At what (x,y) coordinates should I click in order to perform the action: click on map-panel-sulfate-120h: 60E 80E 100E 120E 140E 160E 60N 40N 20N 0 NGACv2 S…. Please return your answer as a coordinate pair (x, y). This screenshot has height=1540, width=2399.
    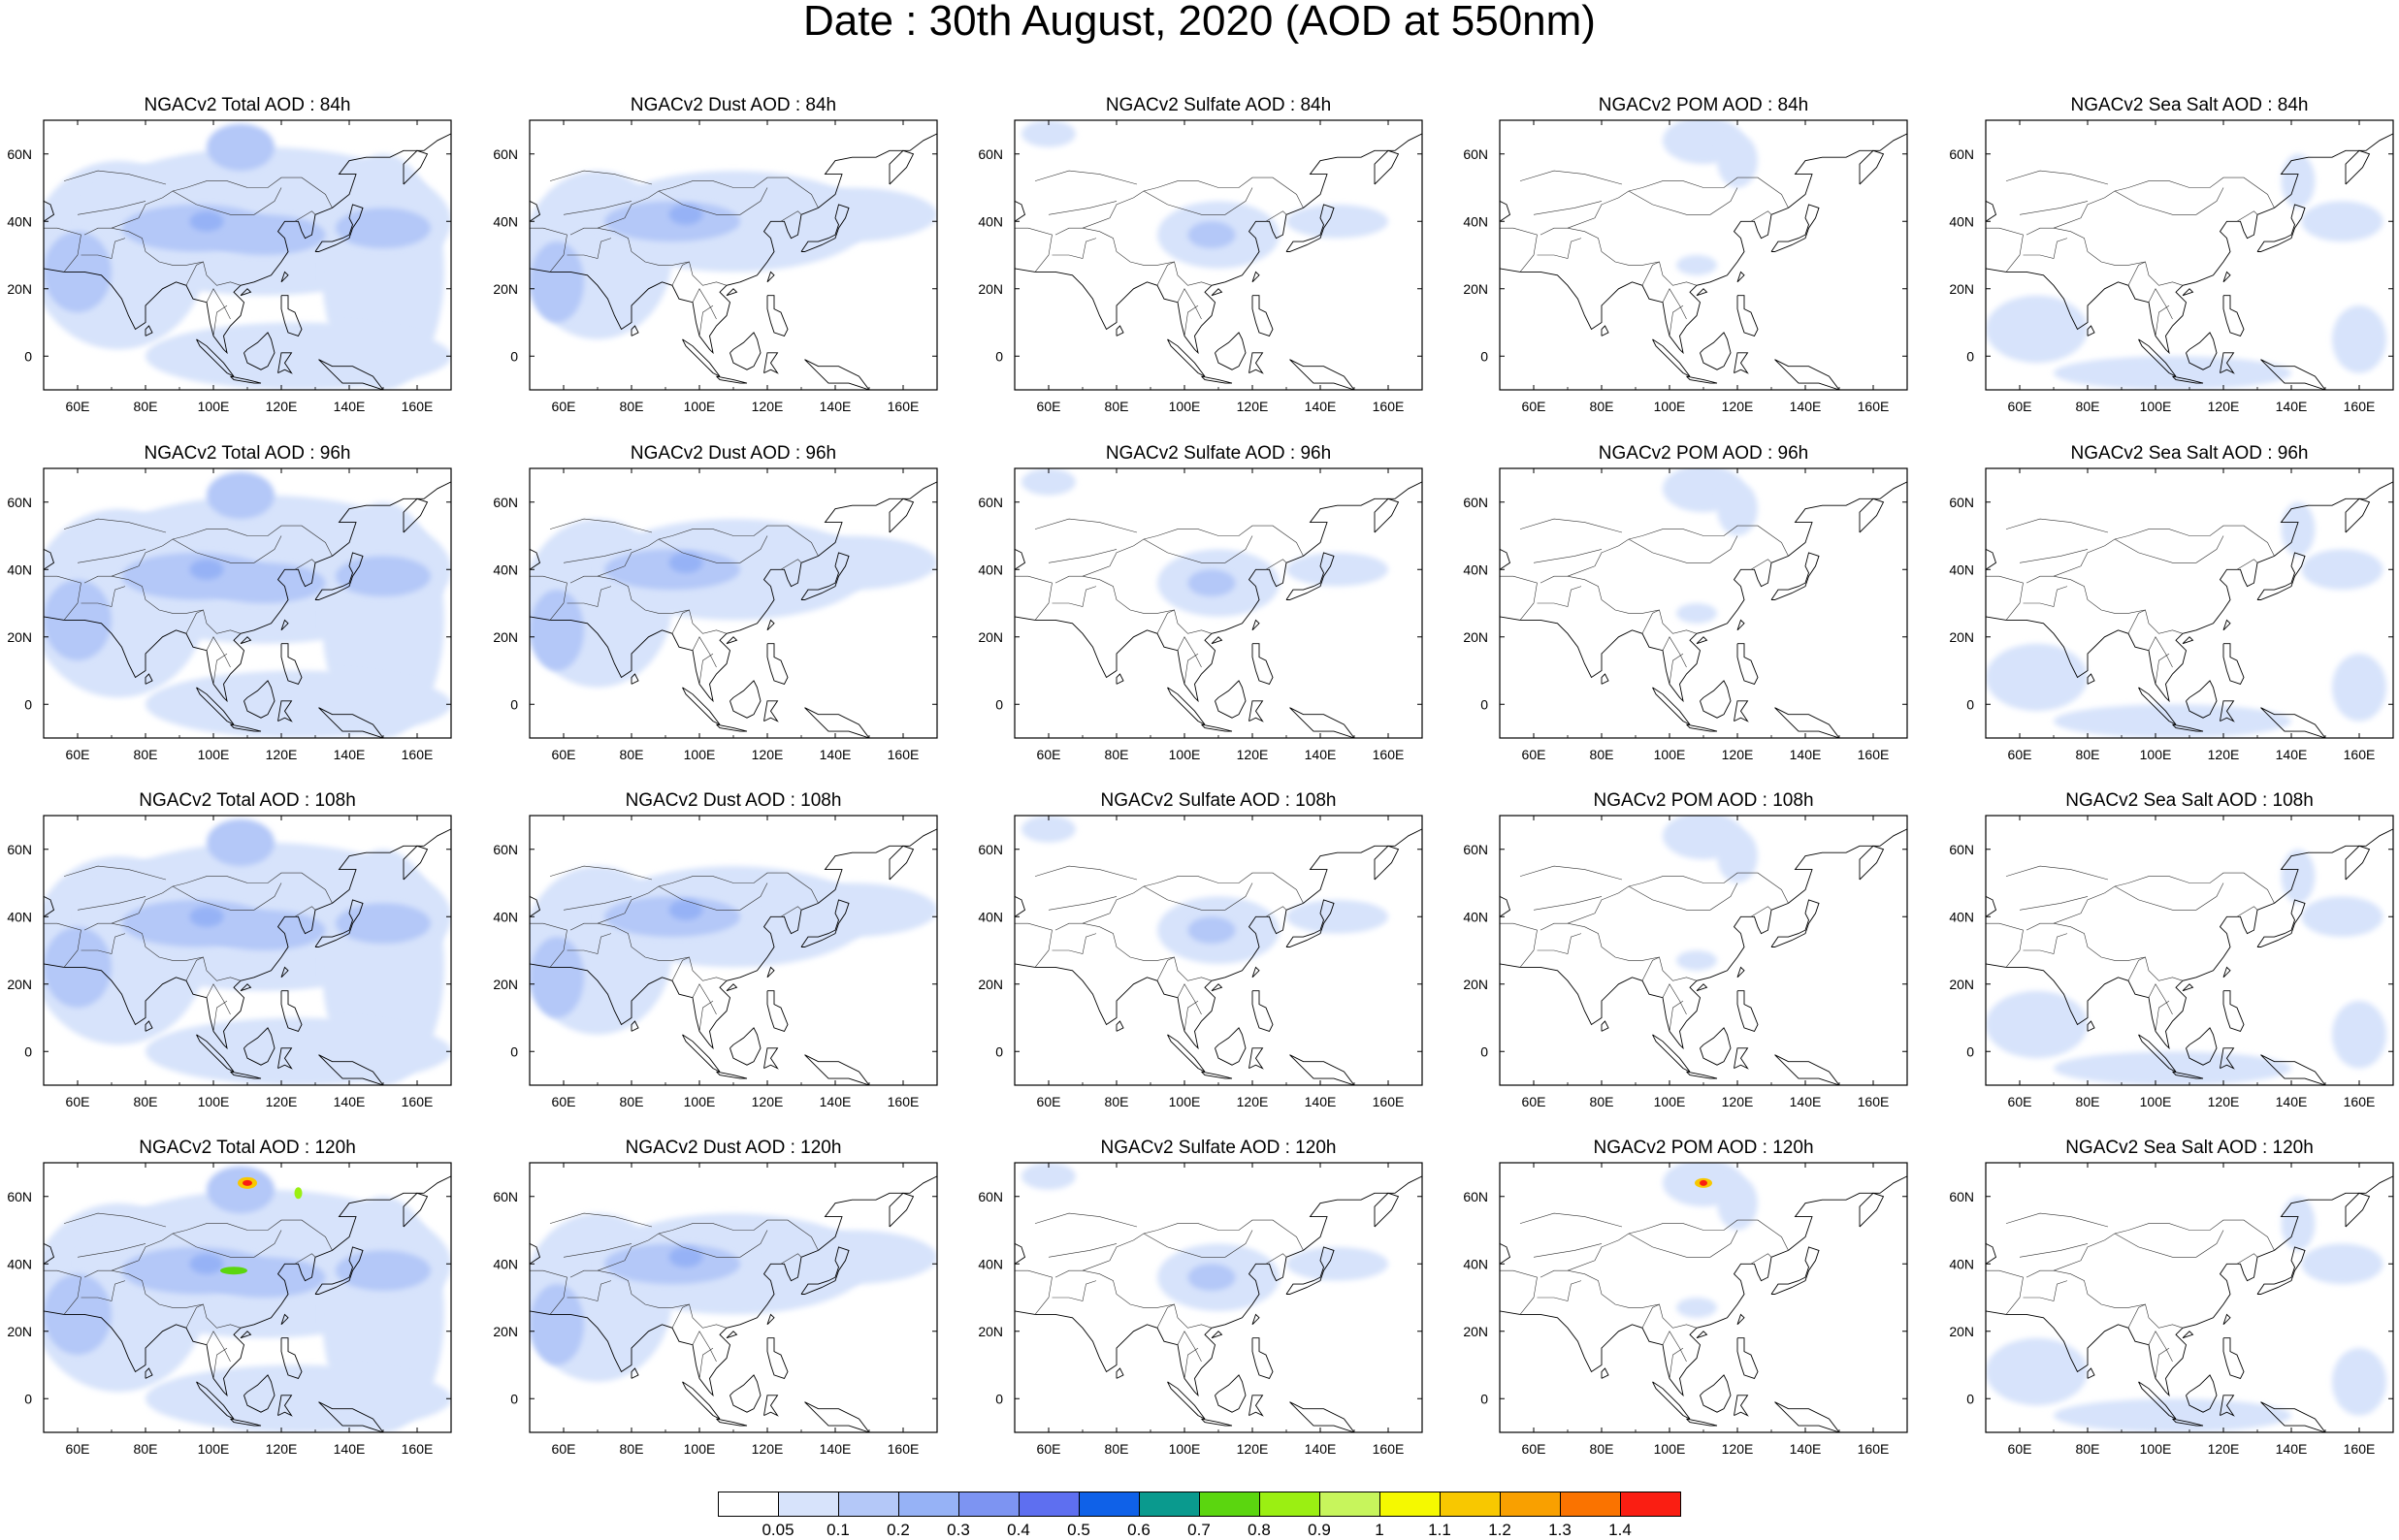
    Looking at the image, I should click on (1200, 1298).